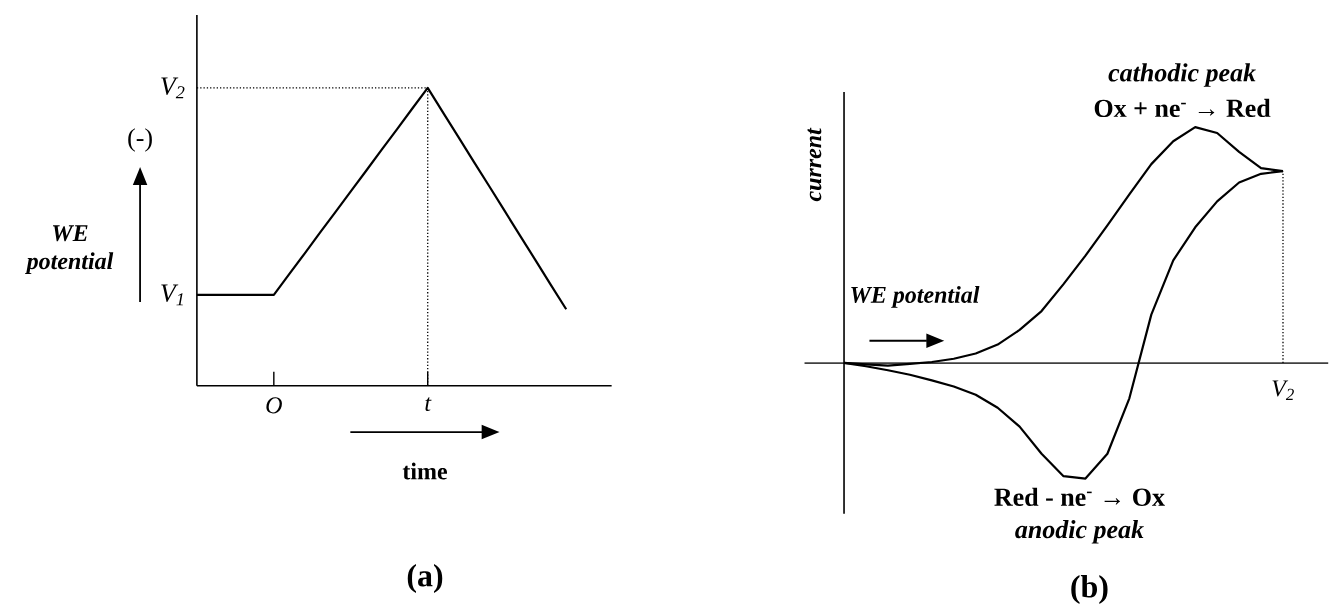 The width and height of the screenshot is (1329, 611). Describe the element at coordinates (915, 296) in the screenshot. I see `x-axis-title: WE potential` at that location.